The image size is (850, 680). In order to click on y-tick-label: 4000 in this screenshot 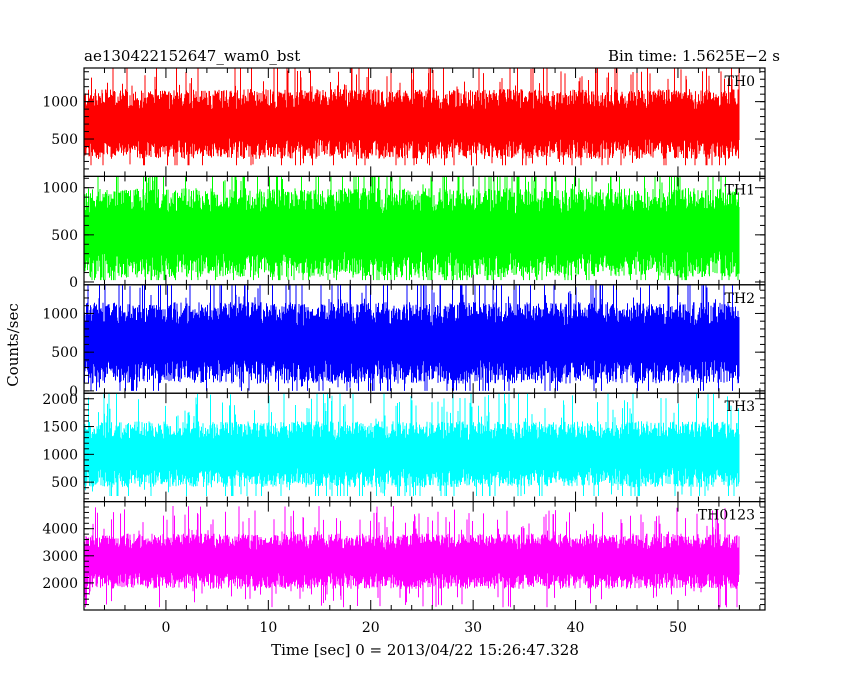, I will do `click(60, 530)`.